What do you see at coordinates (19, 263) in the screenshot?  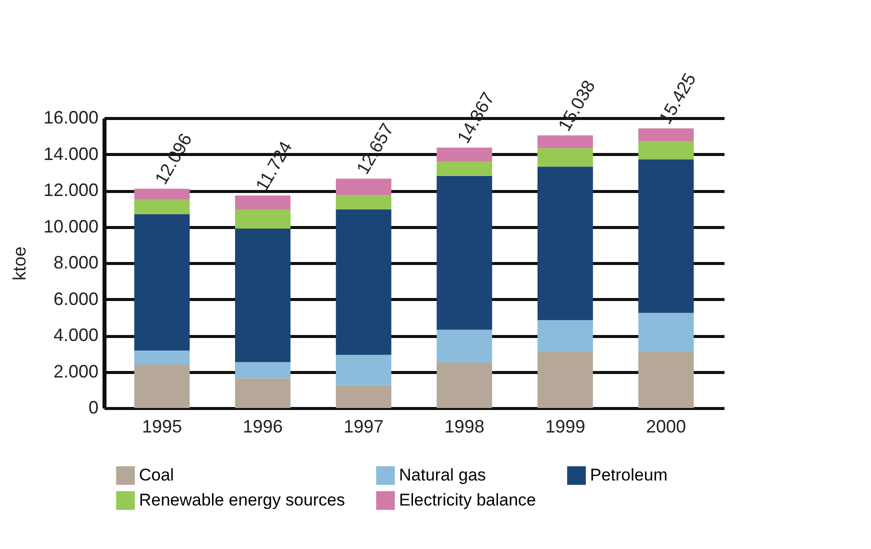 I see `y-axis-title: ktoe` at bounding box center [19, 263].